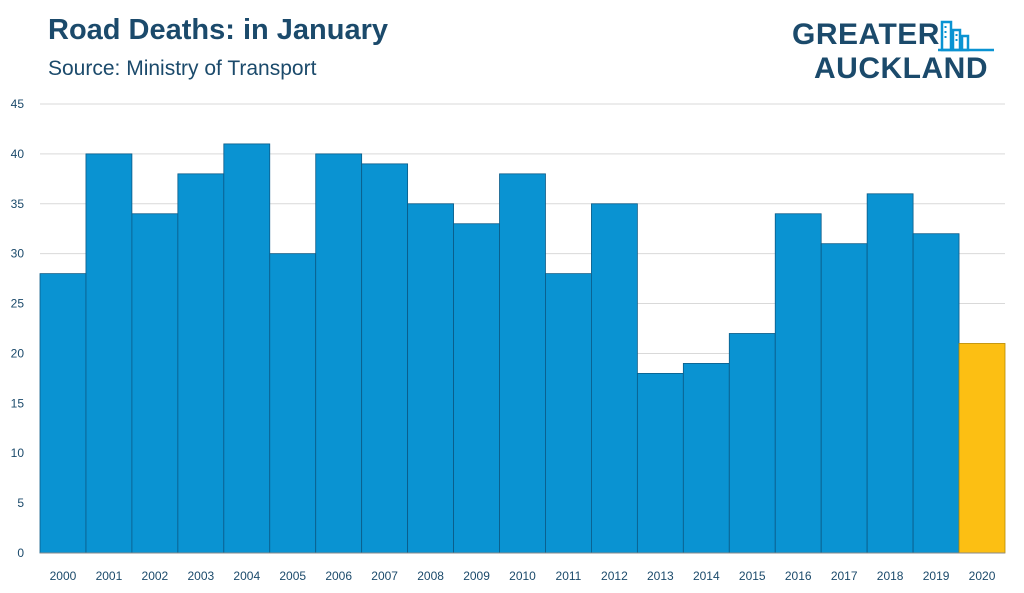 The height and width of the screenshot is (593, 1024). What do you see at coordinates (20, 553) in the screenshot?
I see `y-tick-label: 0` at bounding box center [20, 553].